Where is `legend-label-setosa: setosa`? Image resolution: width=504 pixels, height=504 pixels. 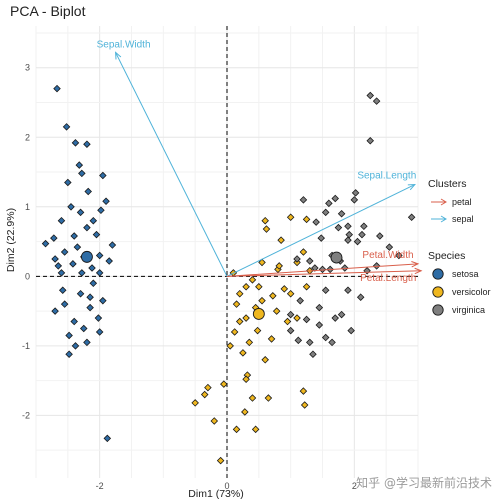 legend-label-setosa: setosa is located at coordinates (465, 274).